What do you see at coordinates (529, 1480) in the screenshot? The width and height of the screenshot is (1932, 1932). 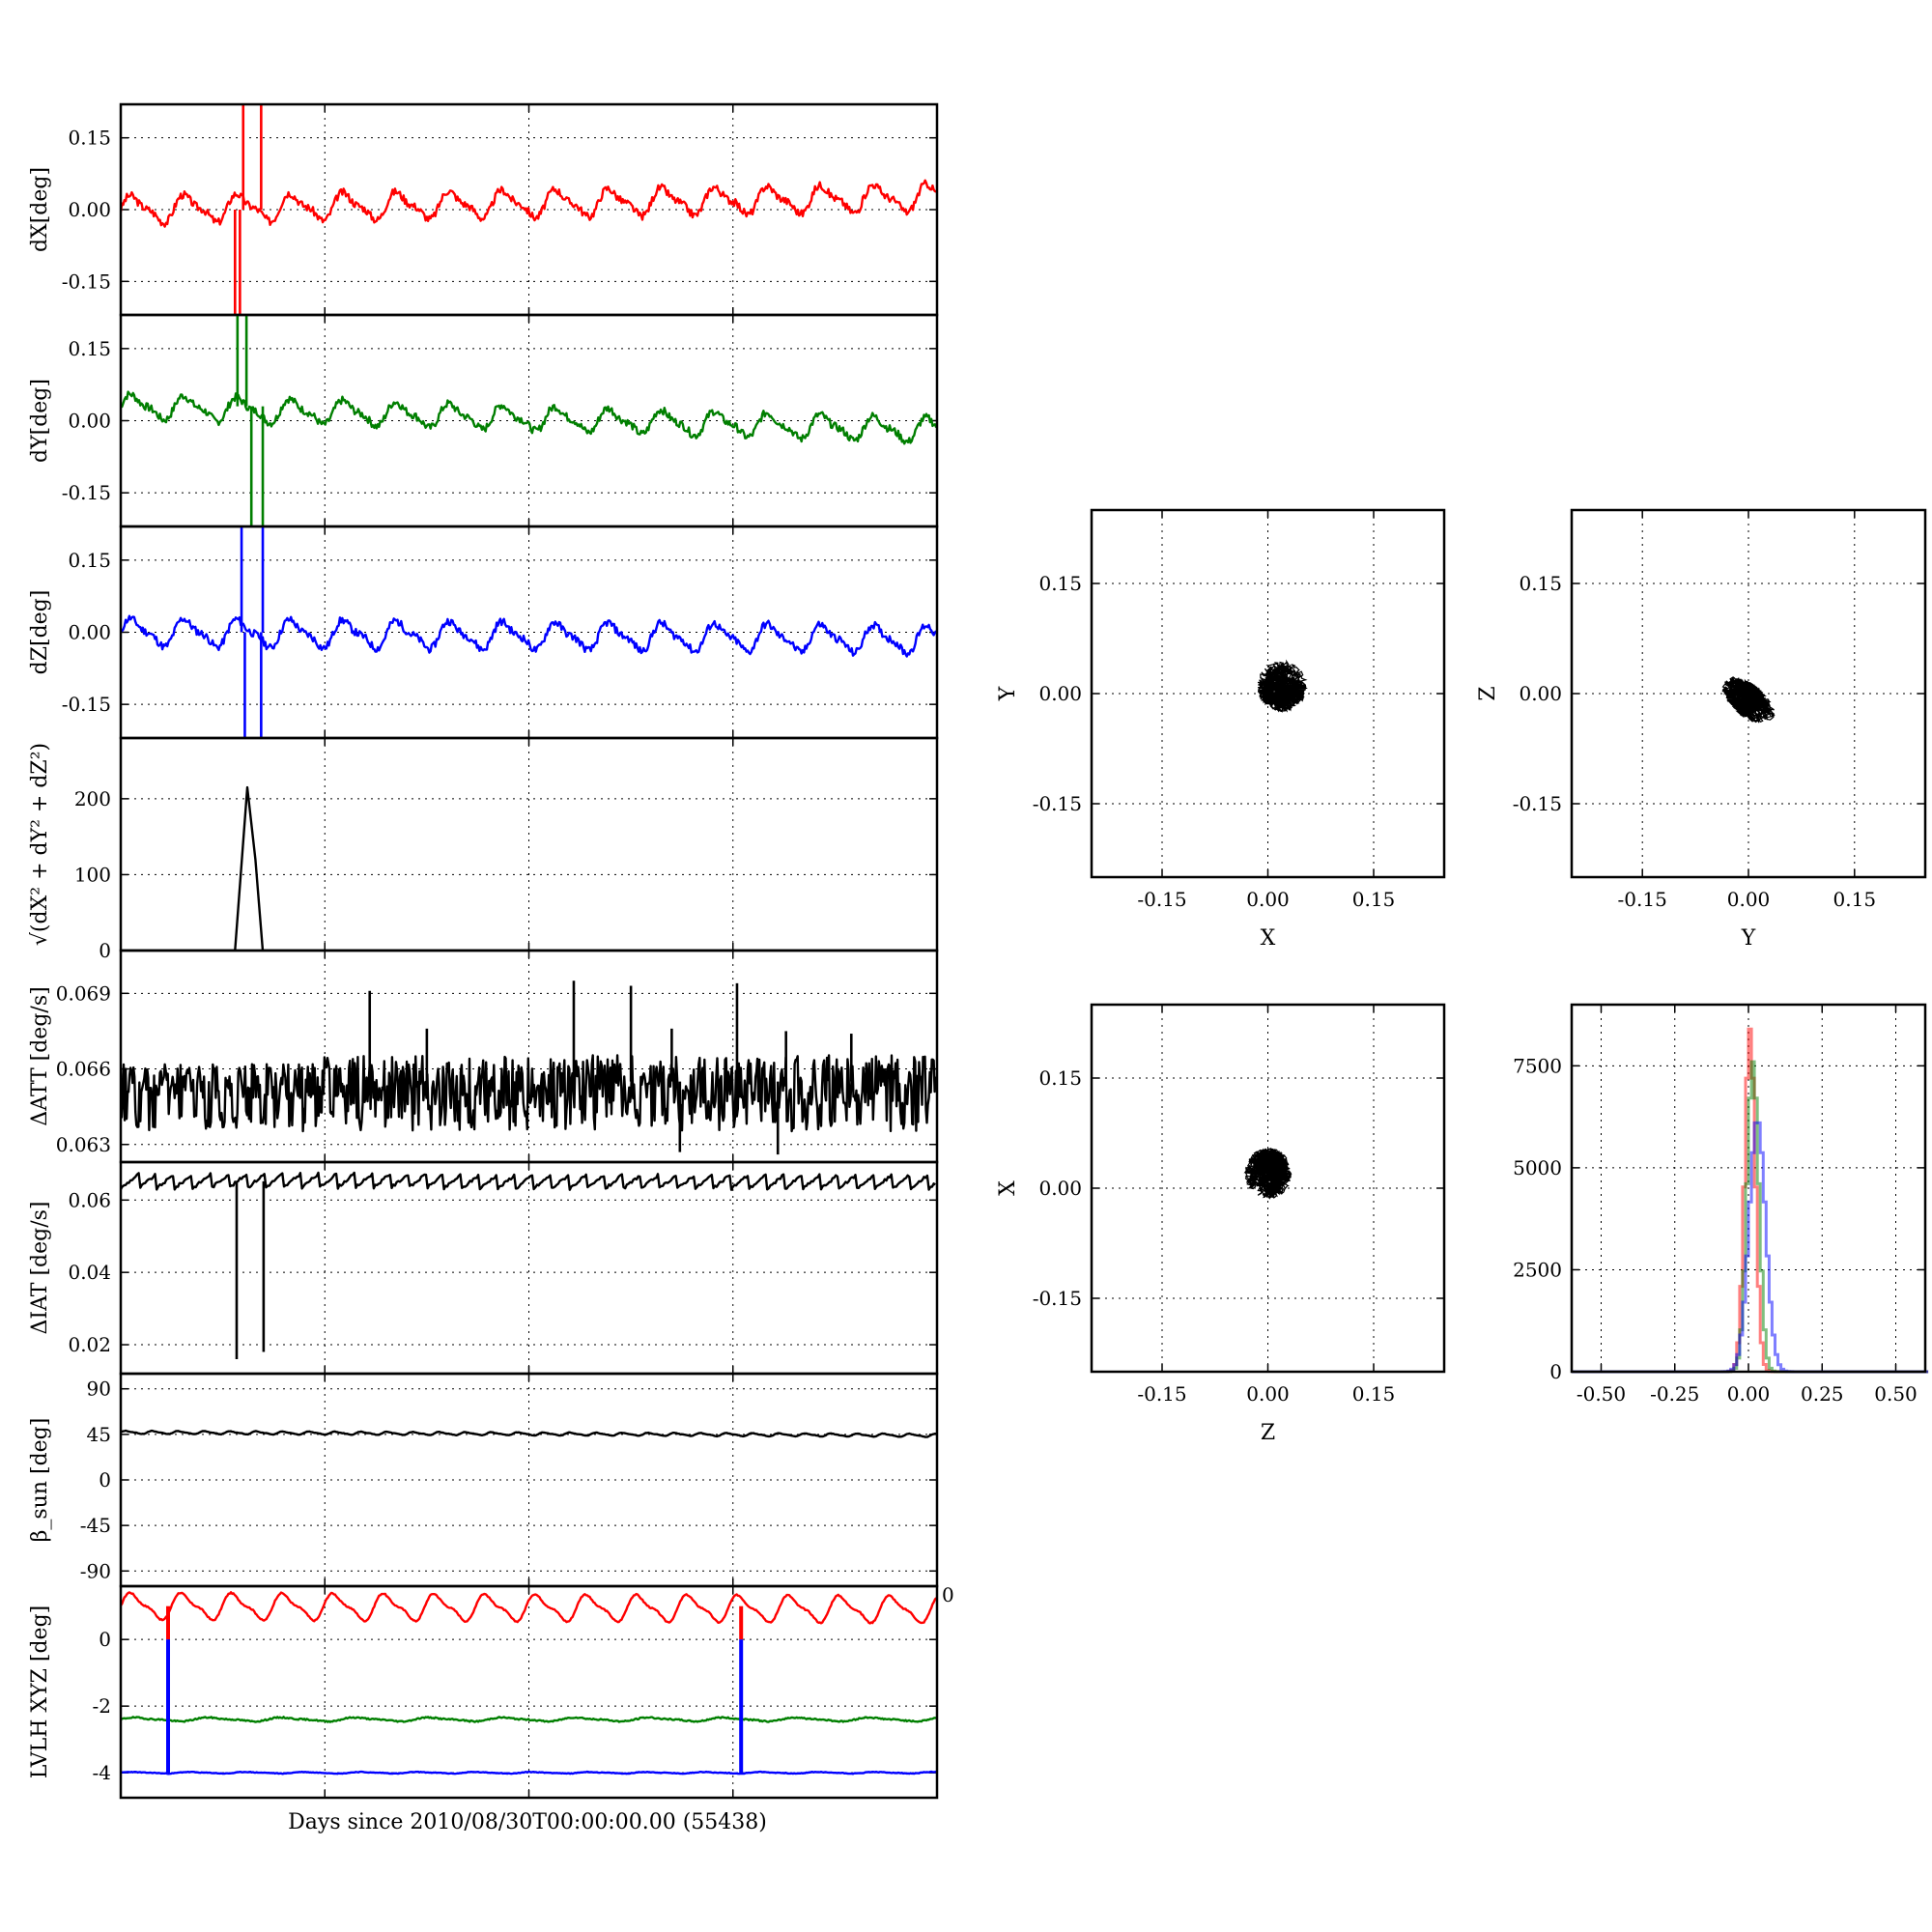 I see `beta-panel-grid` at bounding box center [529, 1480].